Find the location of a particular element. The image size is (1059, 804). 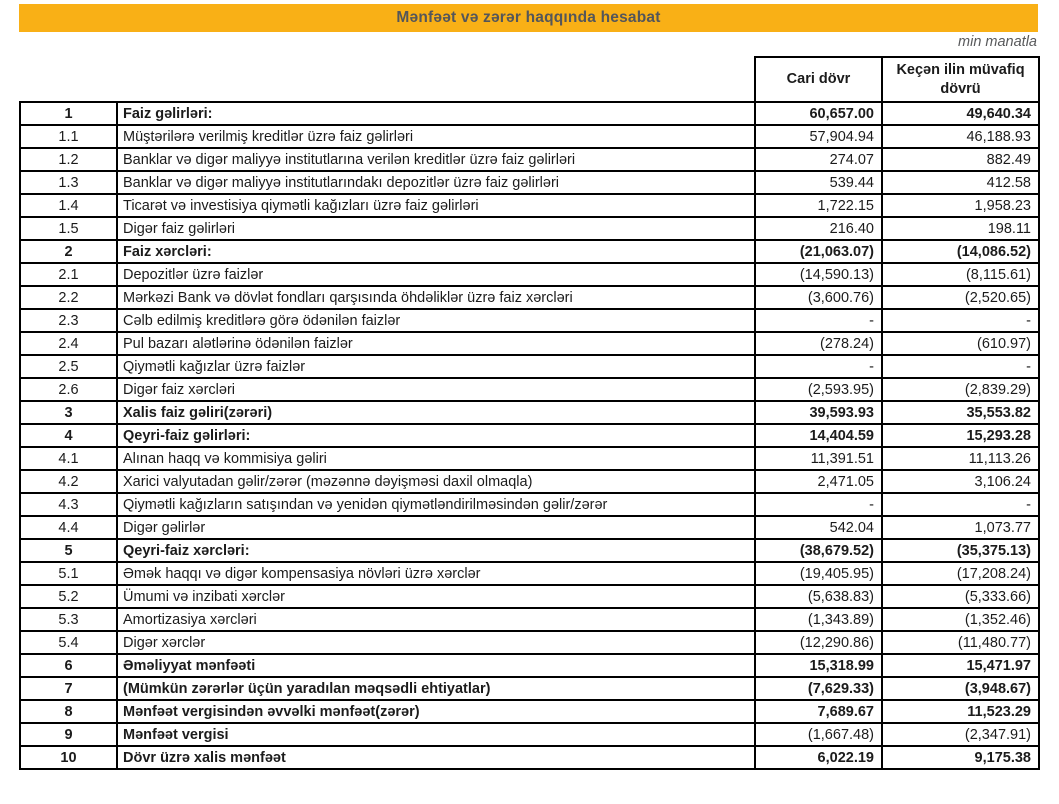

row-number: 1.2 is located at coordinates (68, 159).